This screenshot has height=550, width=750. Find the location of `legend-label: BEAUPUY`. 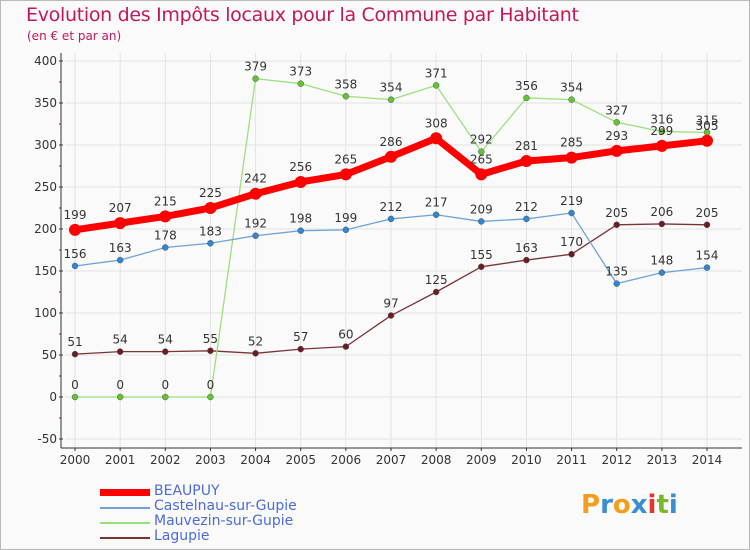

legend-label: BEAUPUY is located at coordinates (187, 491).